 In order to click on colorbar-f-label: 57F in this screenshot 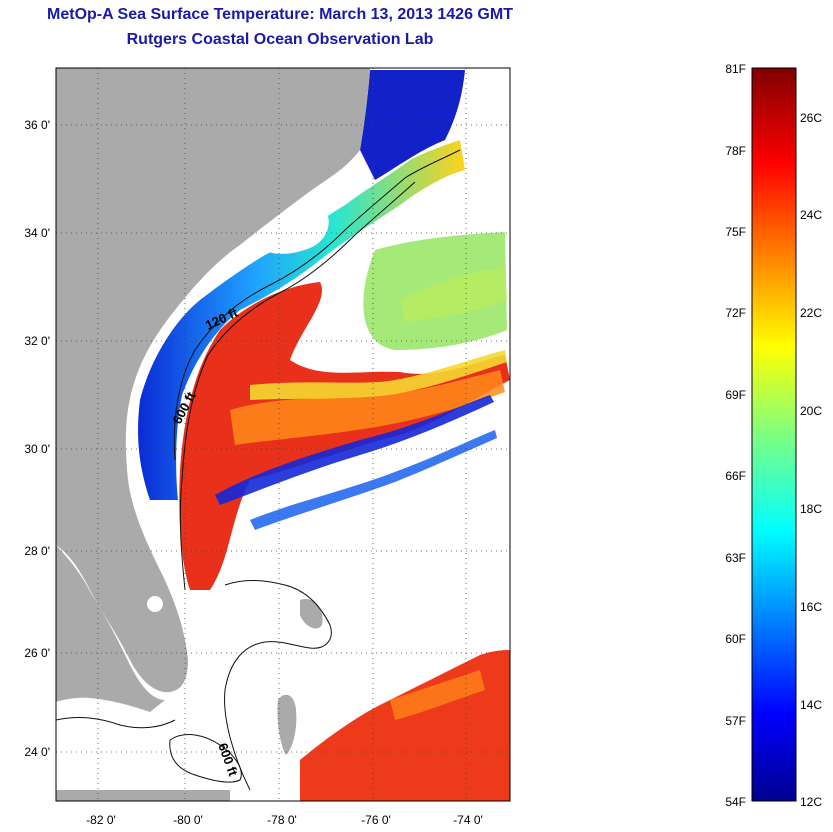, I will do `click(735, 721)`.